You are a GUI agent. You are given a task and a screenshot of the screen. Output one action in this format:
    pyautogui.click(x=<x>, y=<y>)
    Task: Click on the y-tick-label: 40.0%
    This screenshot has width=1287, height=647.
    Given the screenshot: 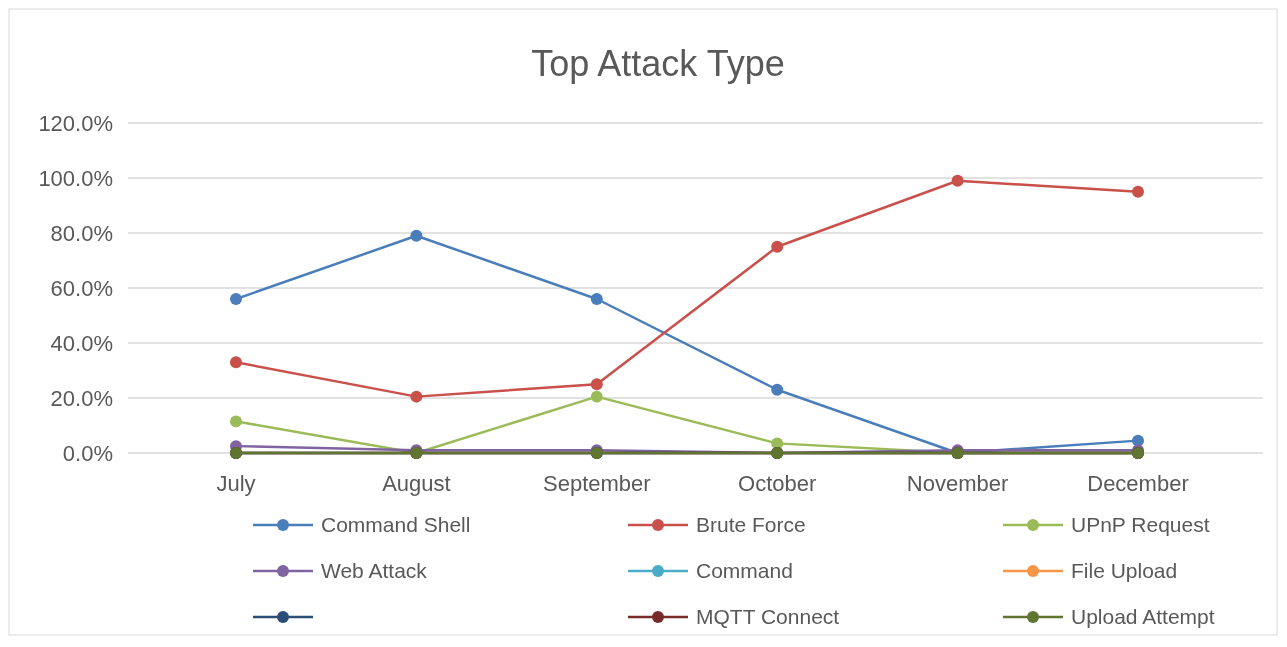 What is the action you would take?
    pyautogui.click(x=81, y=343)
    